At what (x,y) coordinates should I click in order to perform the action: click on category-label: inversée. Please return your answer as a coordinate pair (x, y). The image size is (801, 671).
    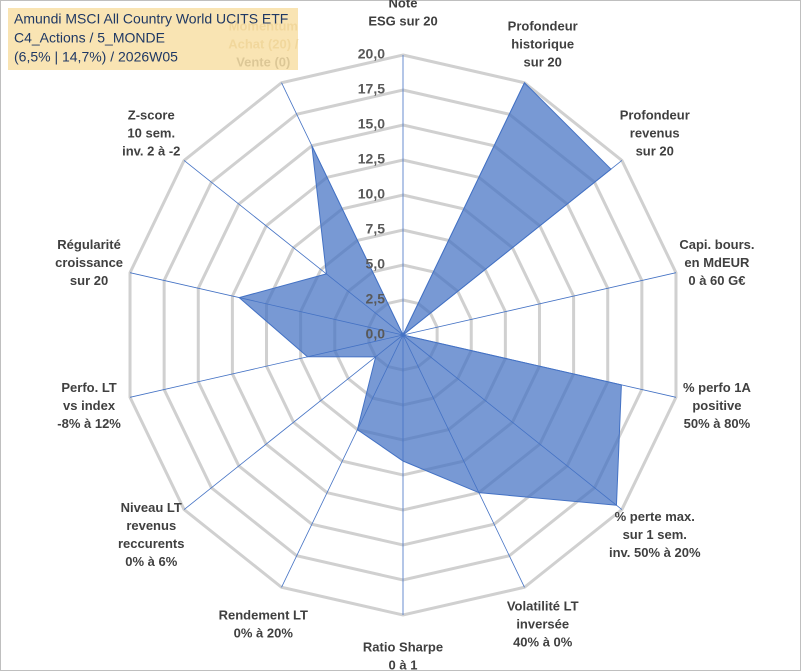
    Looking at the image, I should click on (542, 624).